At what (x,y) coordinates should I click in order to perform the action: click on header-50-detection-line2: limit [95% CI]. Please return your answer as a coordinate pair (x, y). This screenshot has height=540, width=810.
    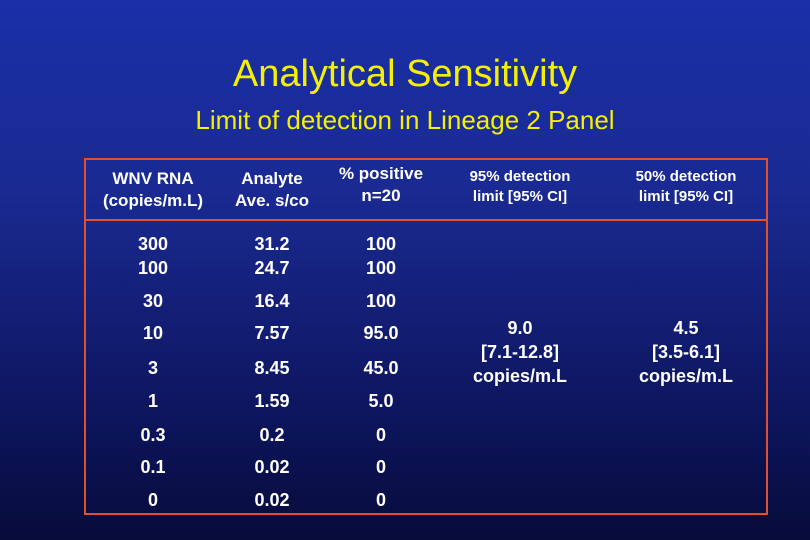
    Looking at the image, I should click on (686, 196).